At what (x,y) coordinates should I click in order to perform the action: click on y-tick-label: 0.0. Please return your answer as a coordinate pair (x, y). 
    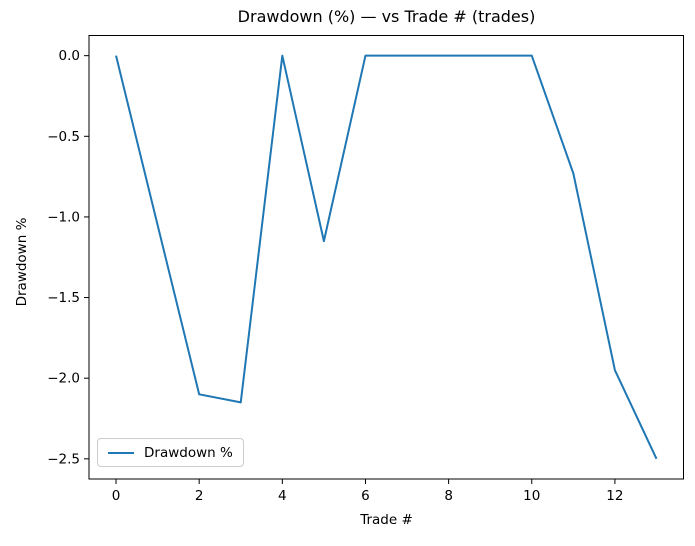
    Looking at the image, I should click on (69, 56).